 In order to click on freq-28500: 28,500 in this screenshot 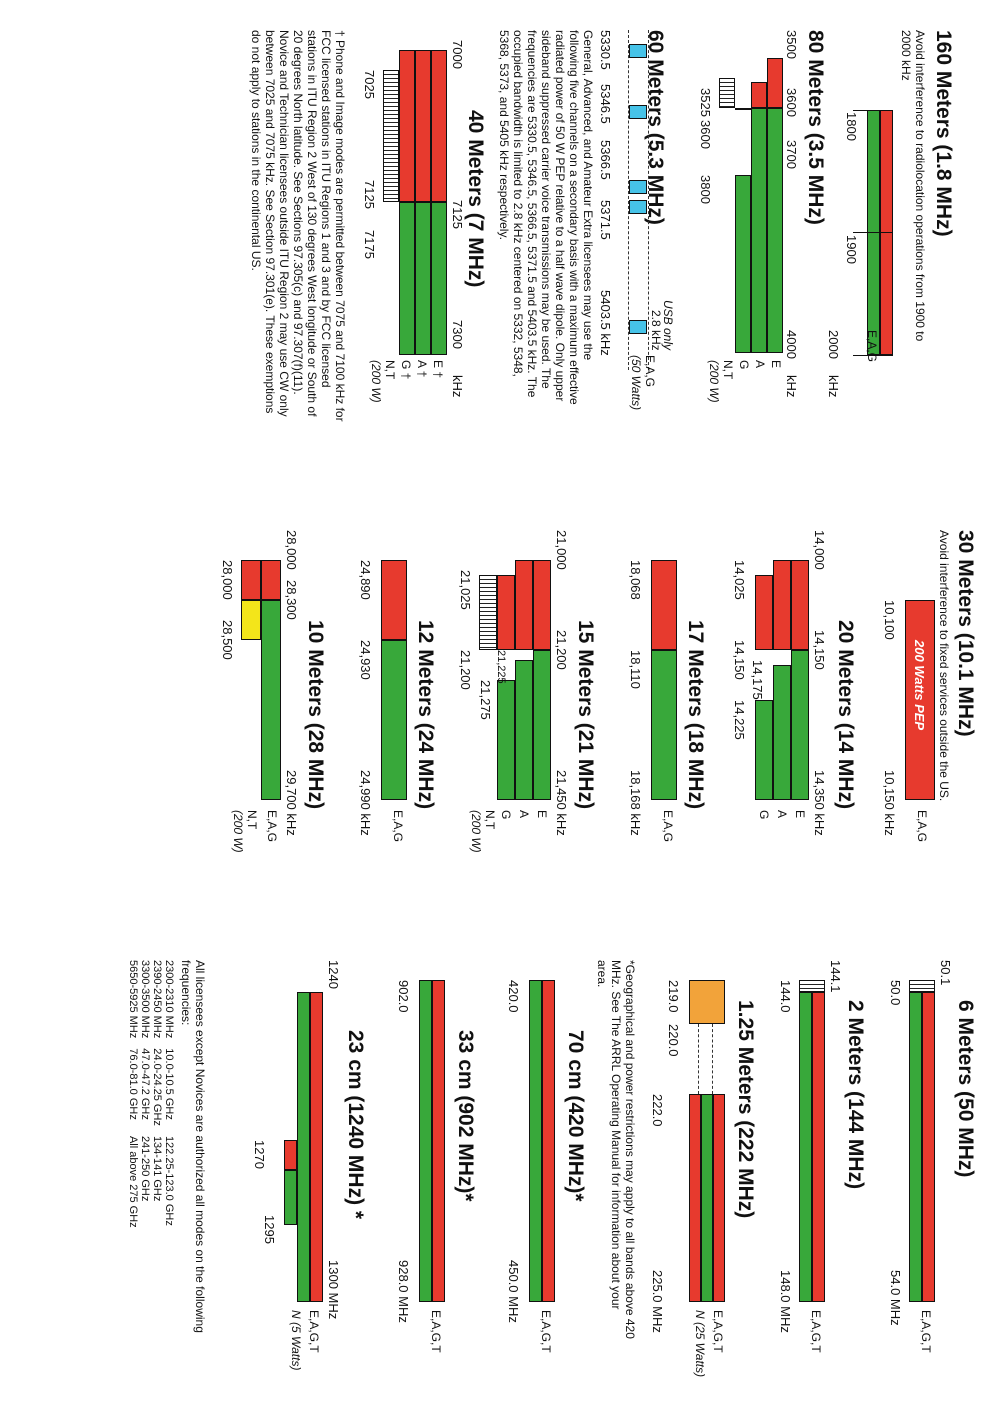, I will do `click(227, 640)`.